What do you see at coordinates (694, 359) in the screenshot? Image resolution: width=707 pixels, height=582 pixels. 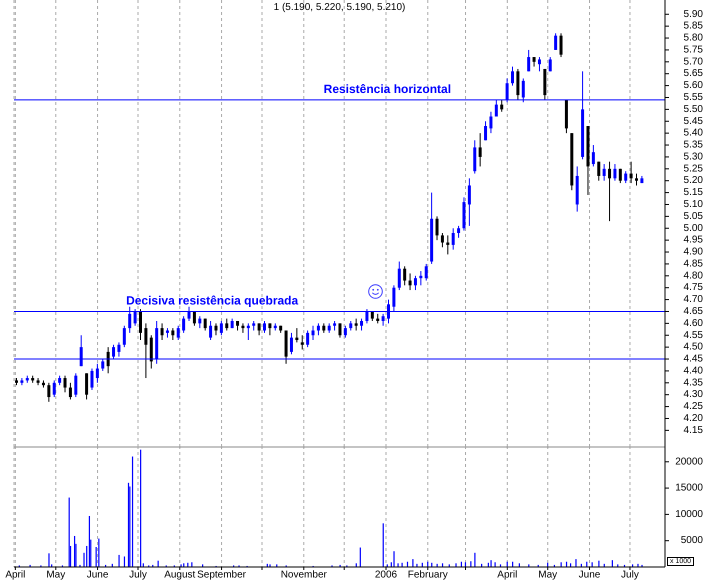 I see `y-tick-label: 4.45` at bounding box center [694, 359].